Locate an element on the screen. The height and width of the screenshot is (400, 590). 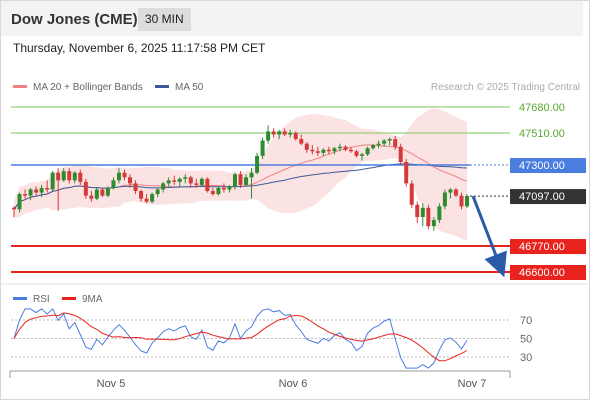
resistance-label: 47680.00 is located at coordinates (542, 108).